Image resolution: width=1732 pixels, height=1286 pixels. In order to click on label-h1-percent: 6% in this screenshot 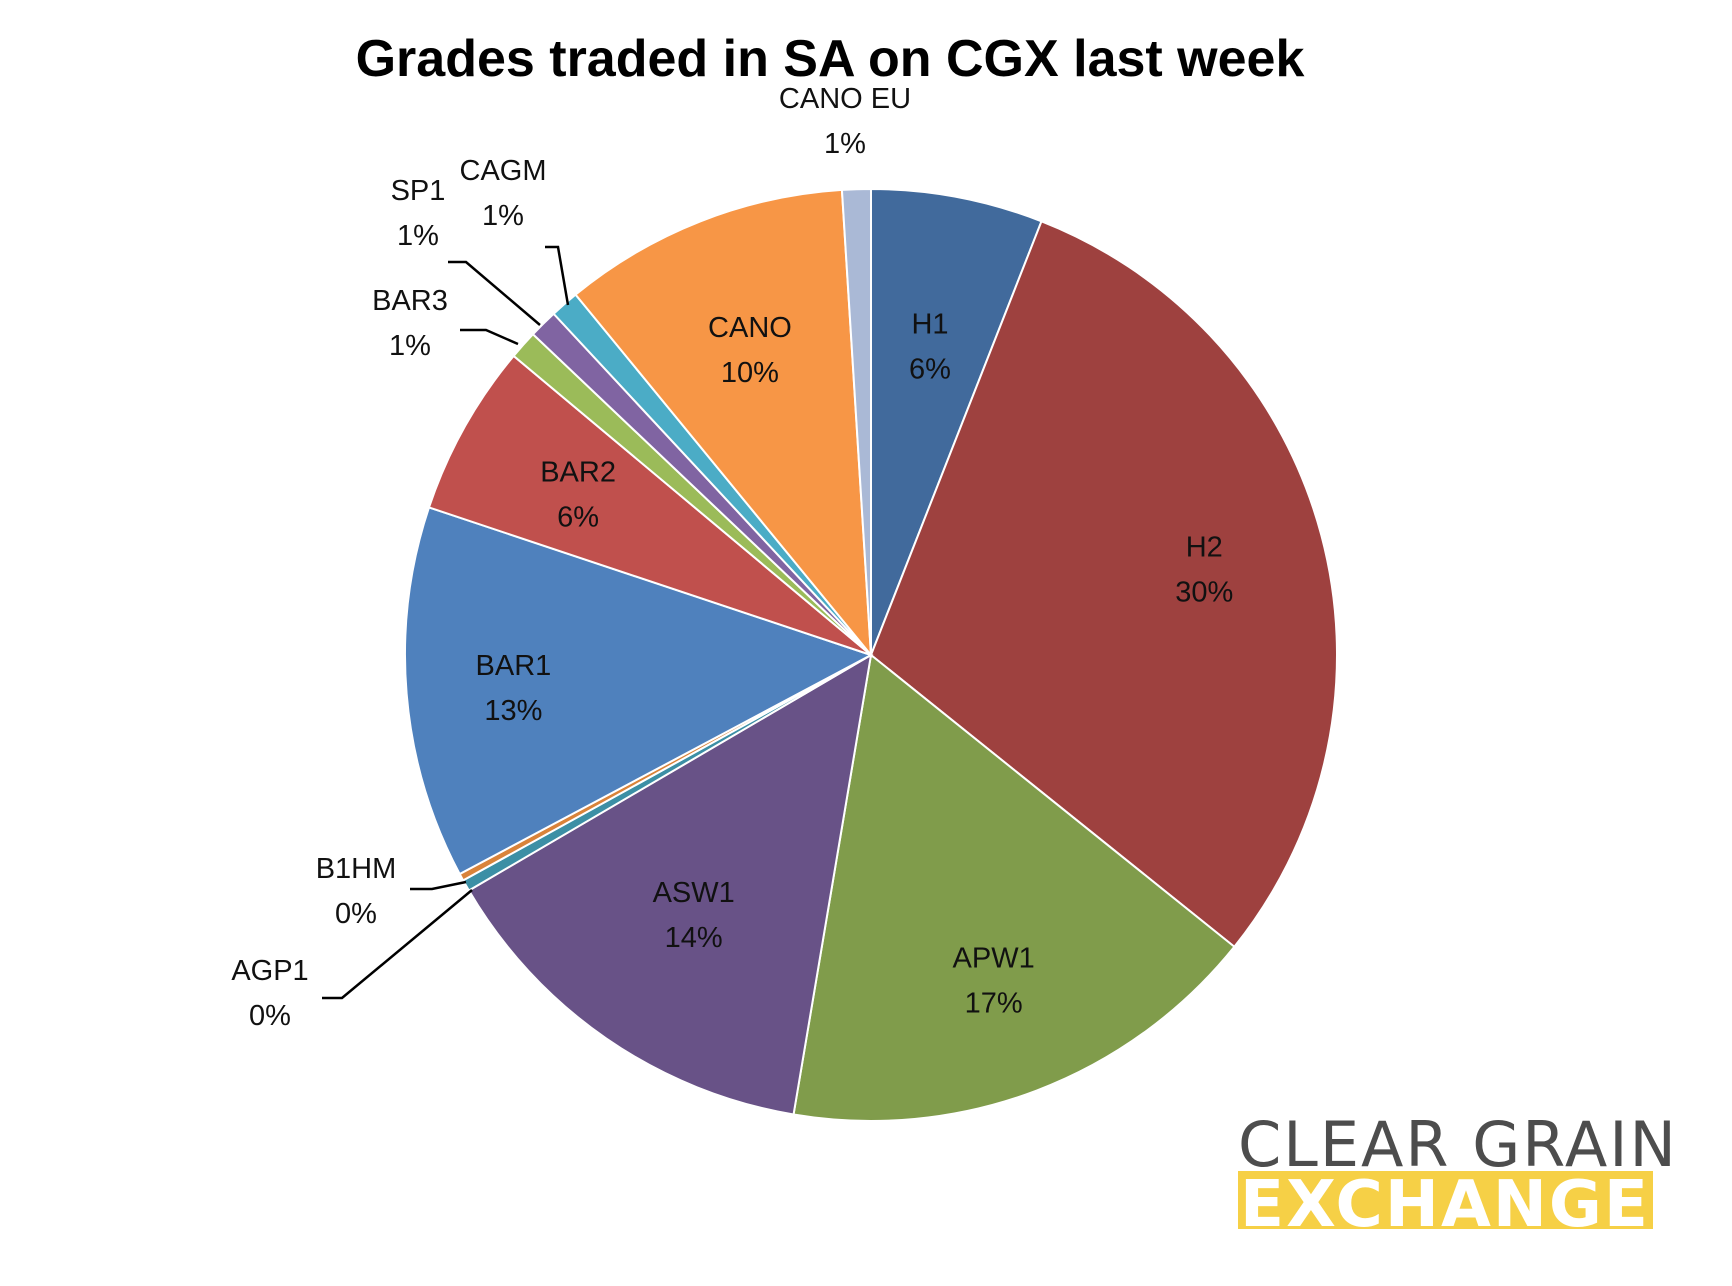, I will do `click(930, 370)`.